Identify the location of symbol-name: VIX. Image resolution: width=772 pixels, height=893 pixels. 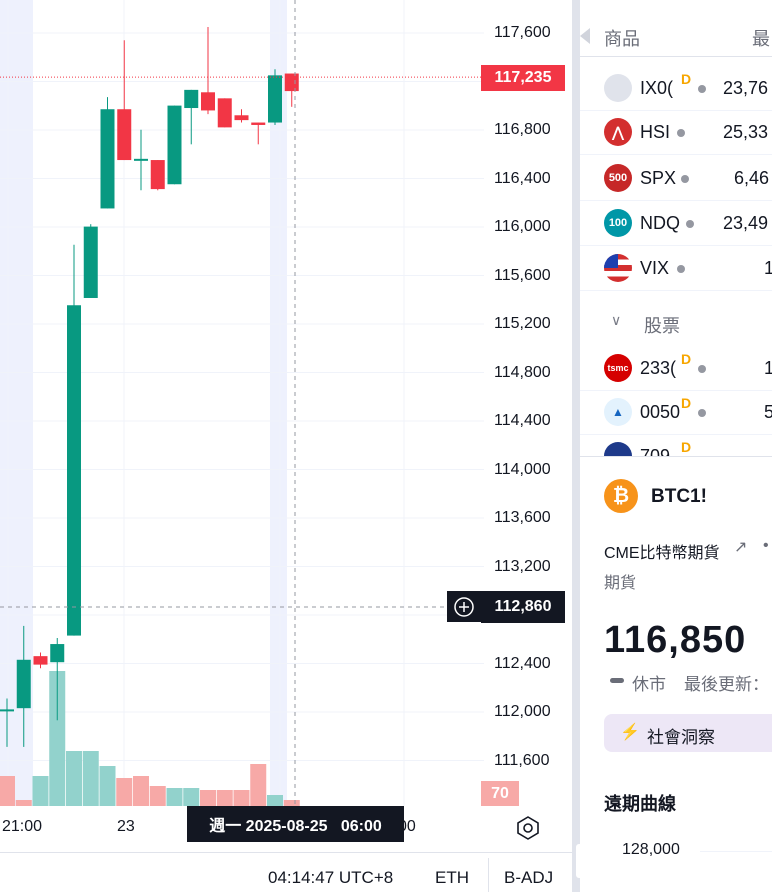
(655, 268).